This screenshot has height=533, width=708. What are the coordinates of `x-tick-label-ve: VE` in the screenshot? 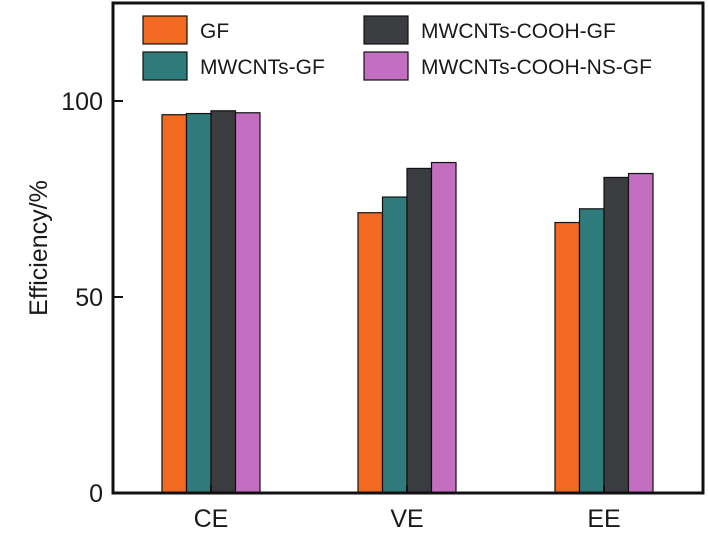 It's located at (406, 519).